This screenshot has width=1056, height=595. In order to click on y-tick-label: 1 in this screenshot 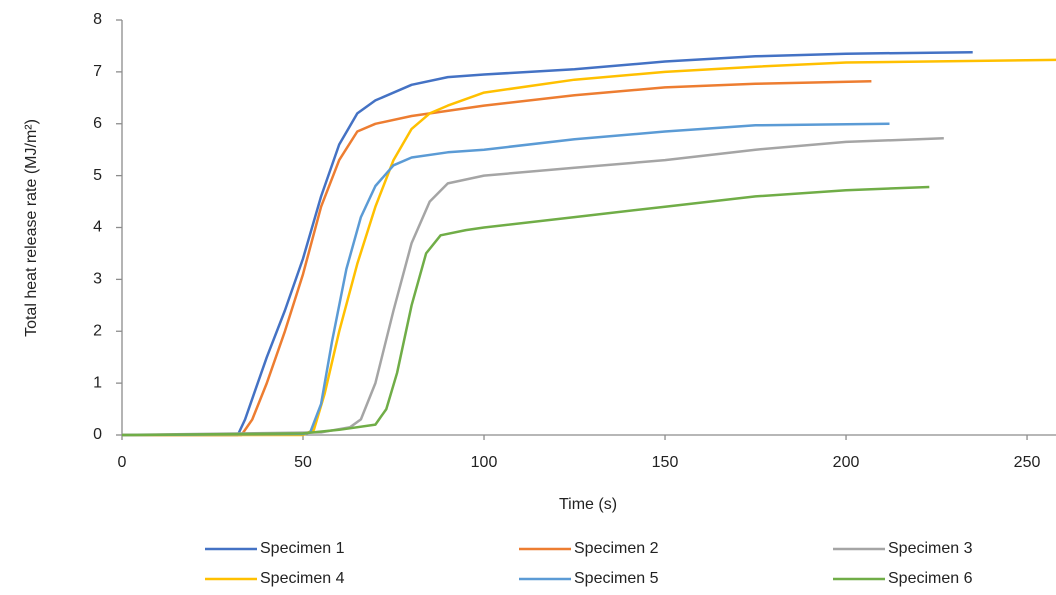, I will do `click(97, 382)`.